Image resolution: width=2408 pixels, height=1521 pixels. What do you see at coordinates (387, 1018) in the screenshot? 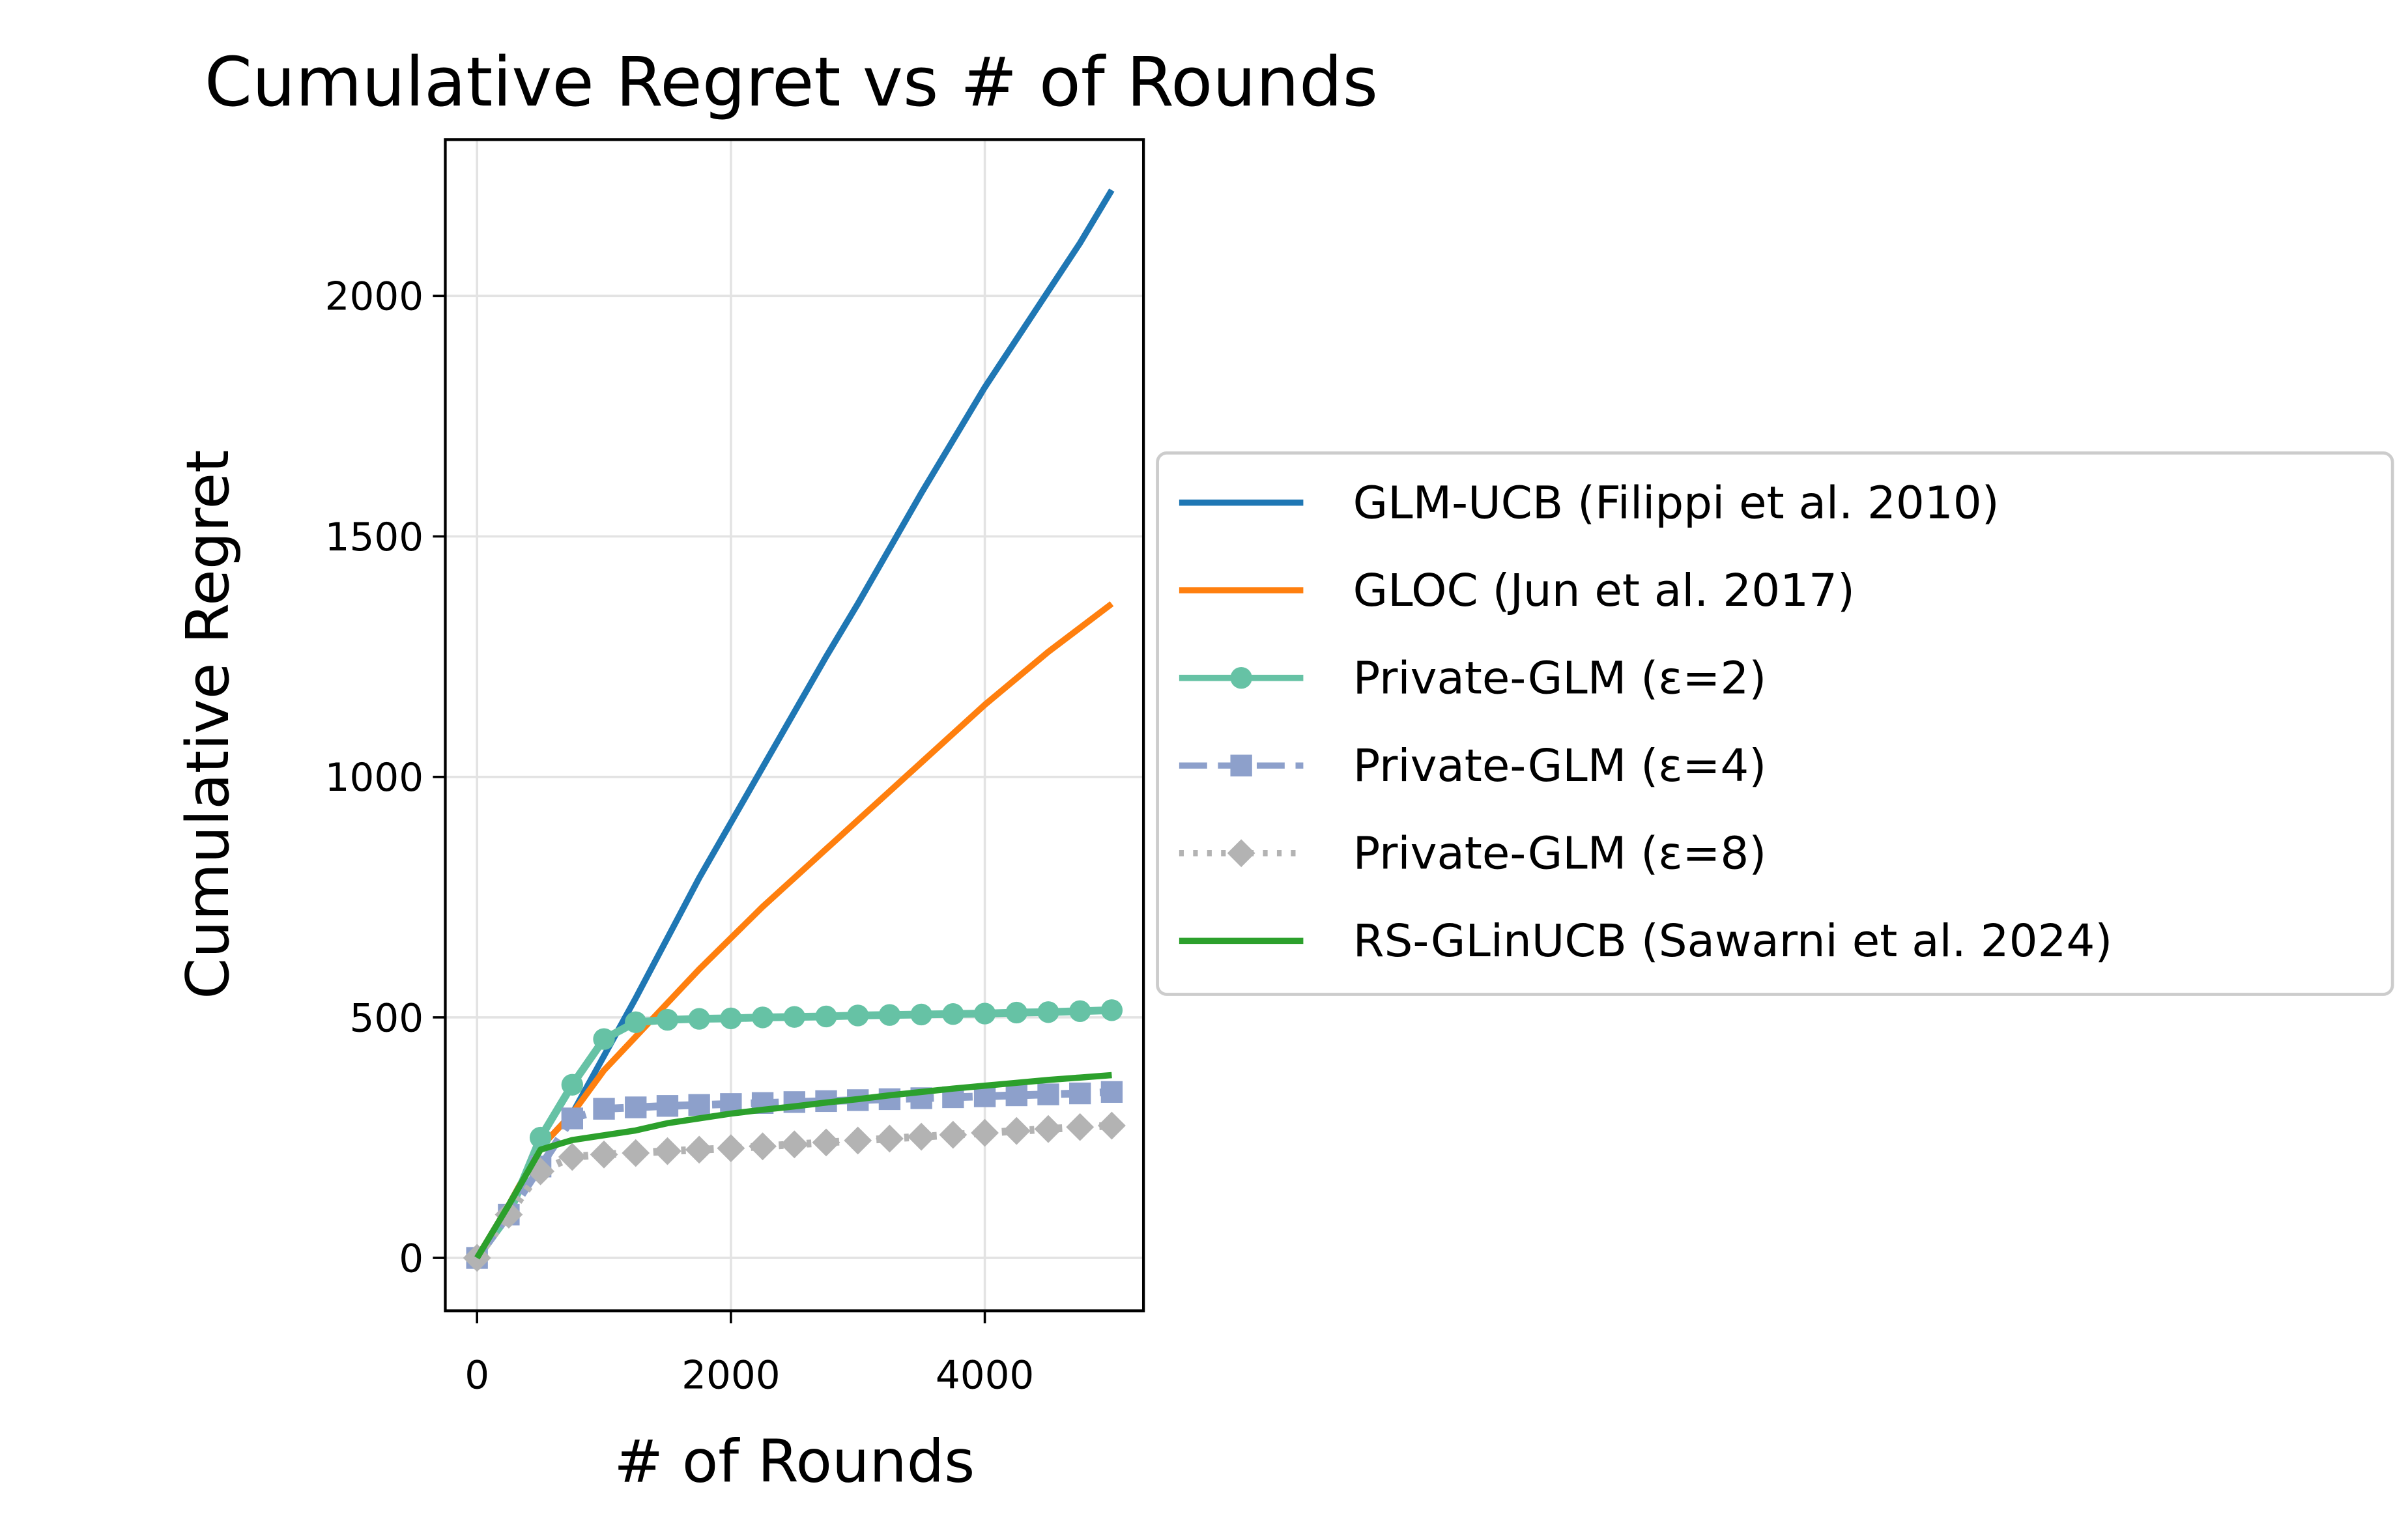
I see `y-tick-label: 500` at bounding box center [387, 1018].